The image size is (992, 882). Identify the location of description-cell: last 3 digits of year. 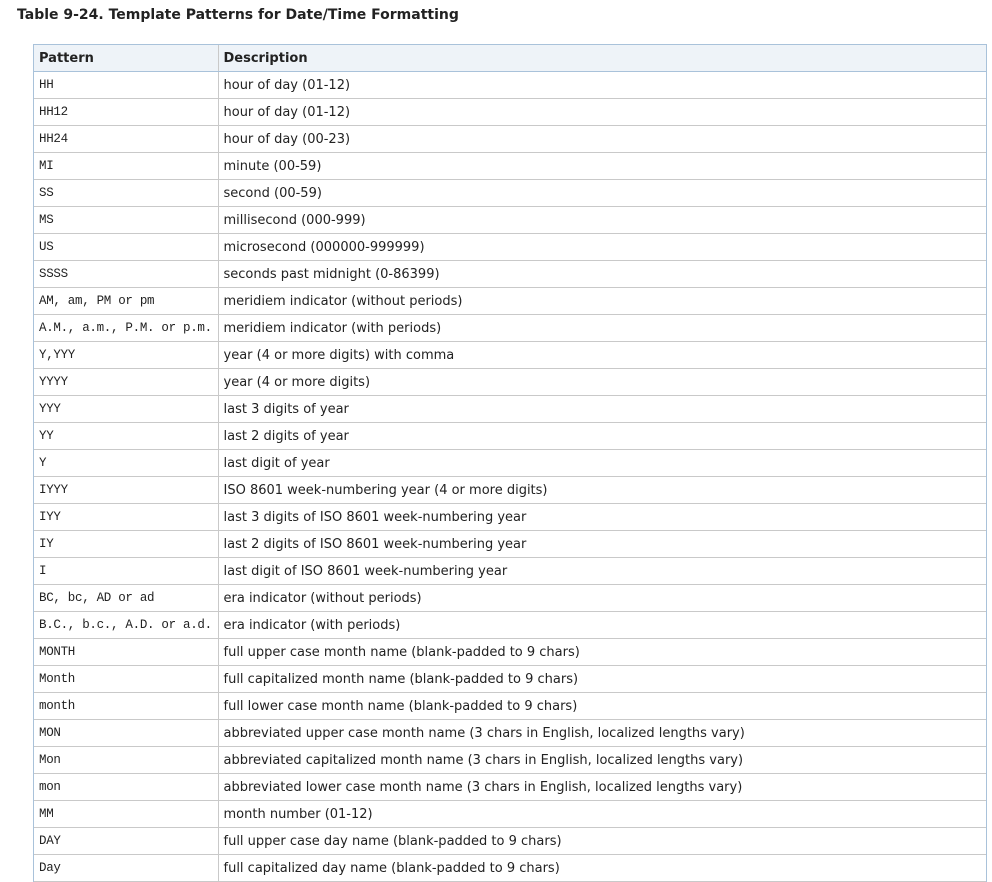
(602, 409).